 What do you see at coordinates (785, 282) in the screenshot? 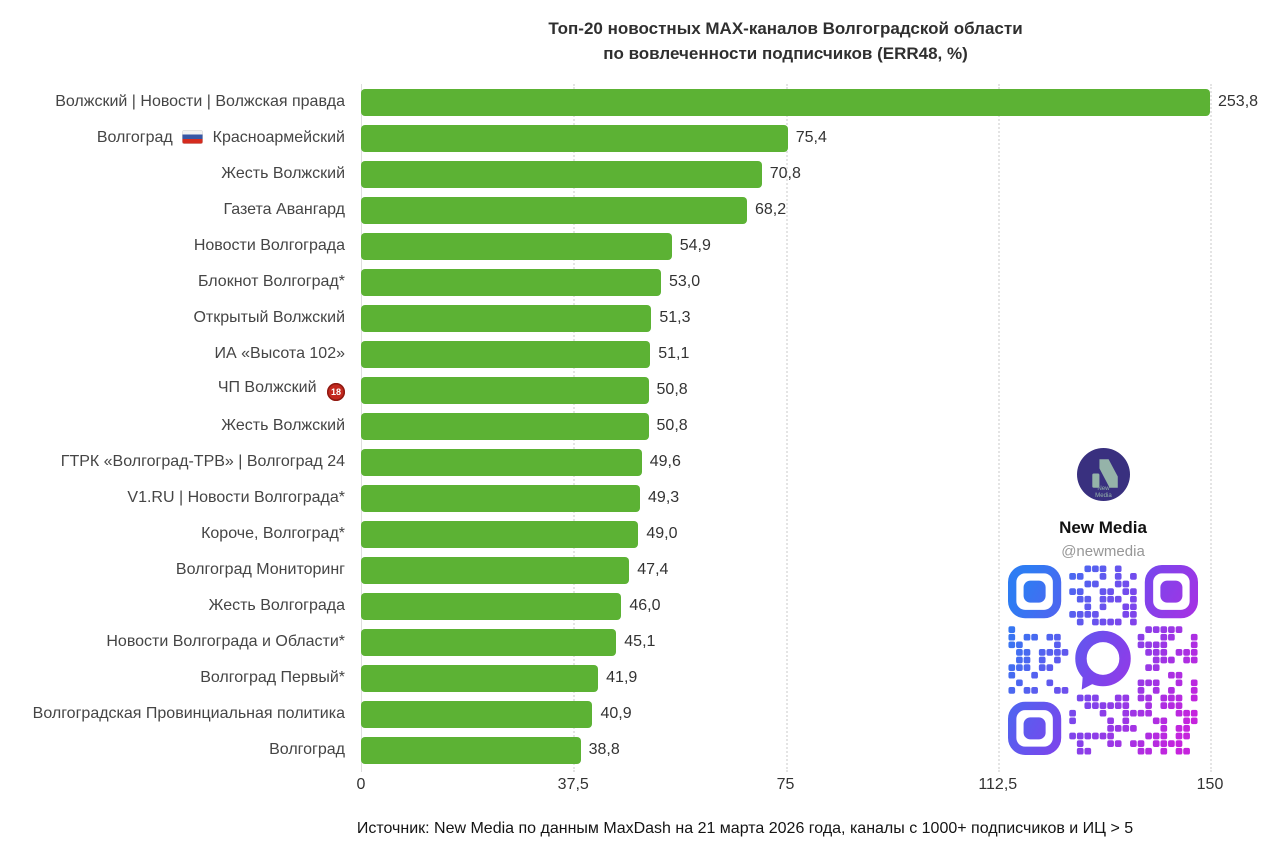
I see `bar-track: 53,0` at bounding box center [785, 282].